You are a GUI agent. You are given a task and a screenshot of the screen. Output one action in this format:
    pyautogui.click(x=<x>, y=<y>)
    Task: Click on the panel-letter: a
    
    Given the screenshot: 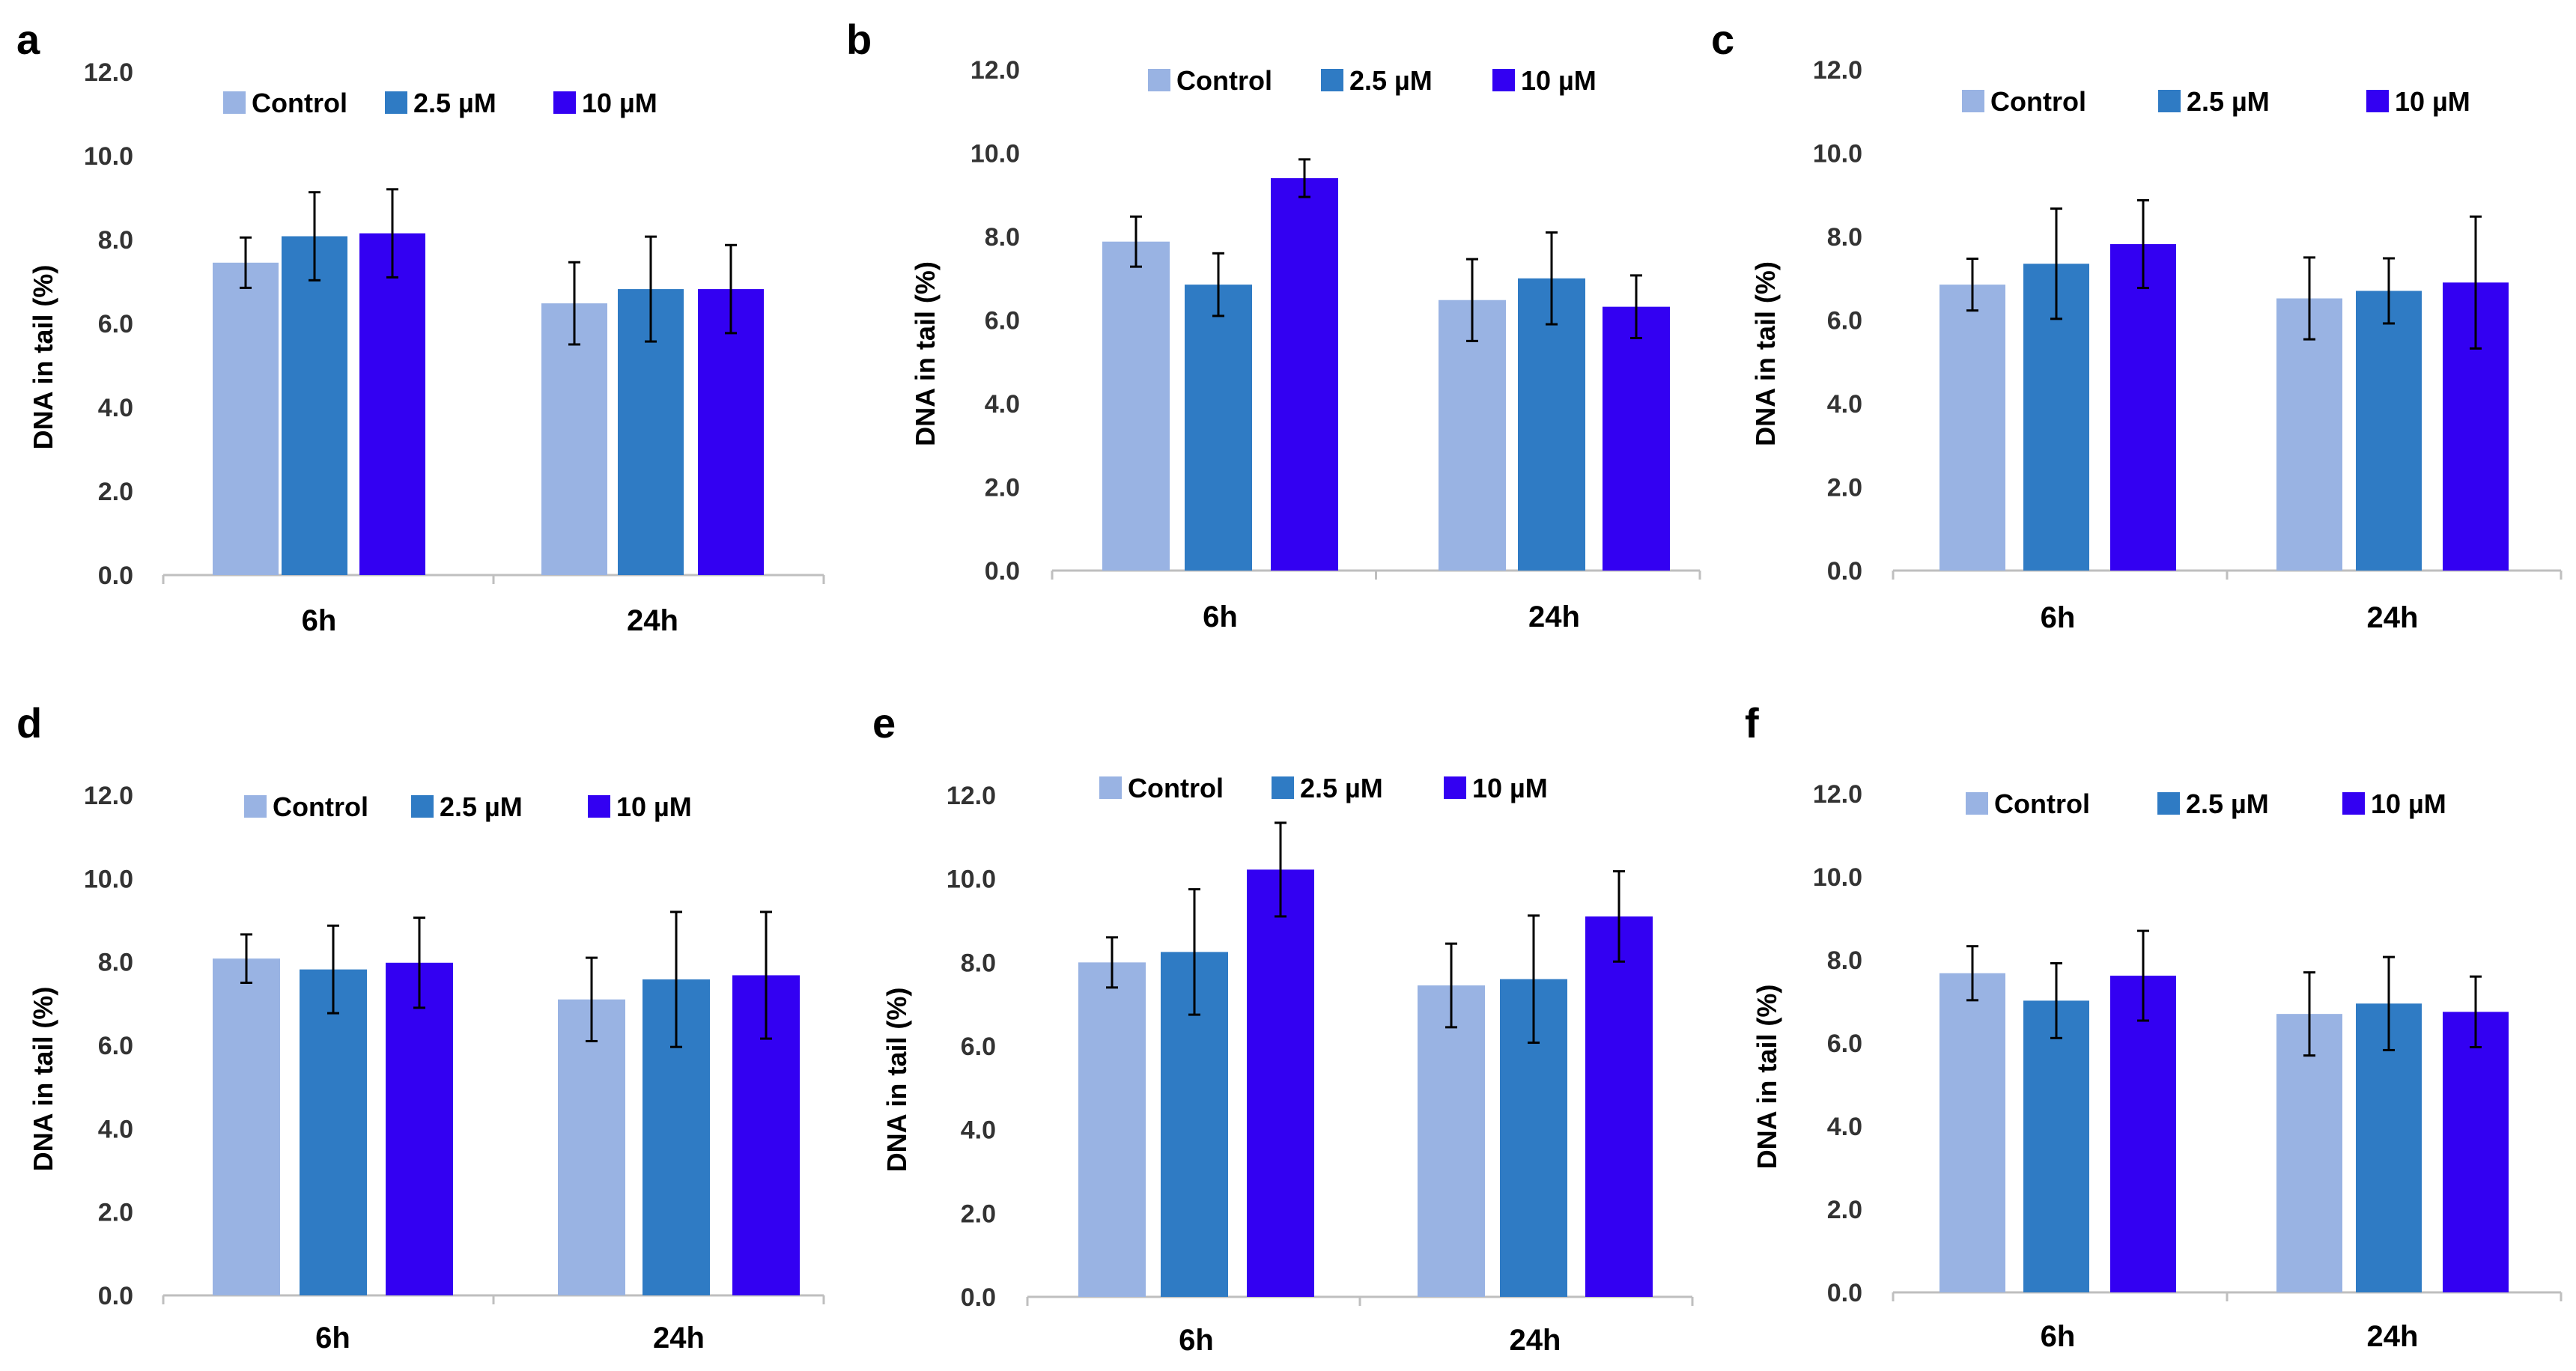 What is the action you would take?
    pyautogui.click(x=28, y=39)
    